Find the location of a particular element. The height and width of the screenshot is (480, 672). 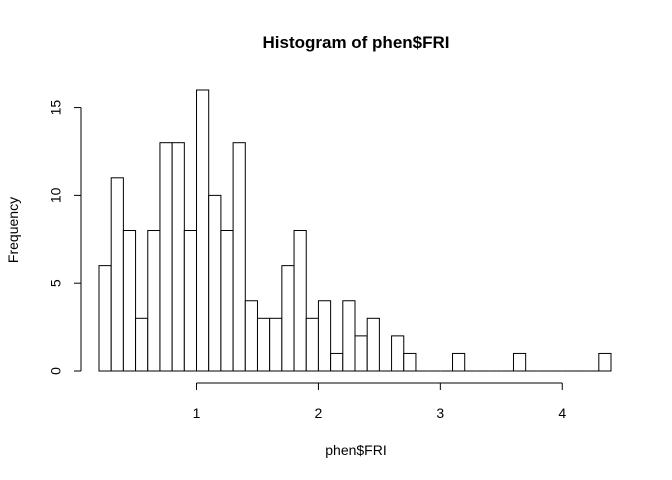

y-axis-label: Frequency is located at coordinates (13, 230).